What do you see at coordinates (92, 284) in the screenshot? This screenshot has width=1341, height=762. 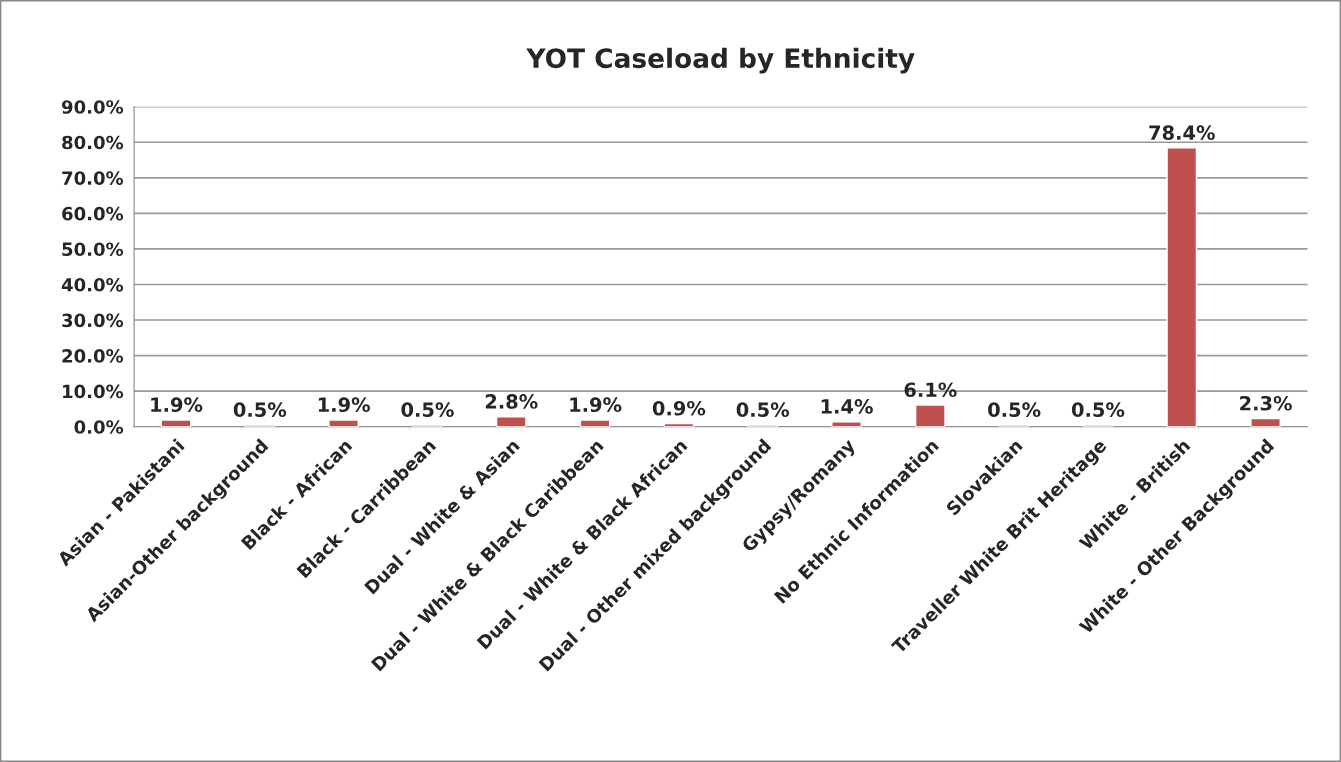 I see `y-tick-label: 40.0%` at bounding box center [92, 284].